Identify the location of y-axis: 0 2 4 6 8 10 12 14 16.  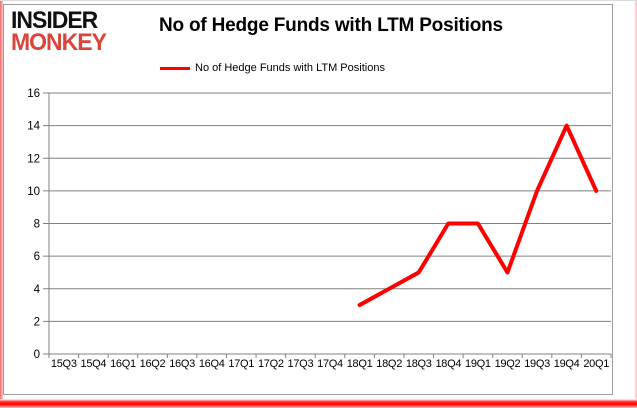
(38, 224).